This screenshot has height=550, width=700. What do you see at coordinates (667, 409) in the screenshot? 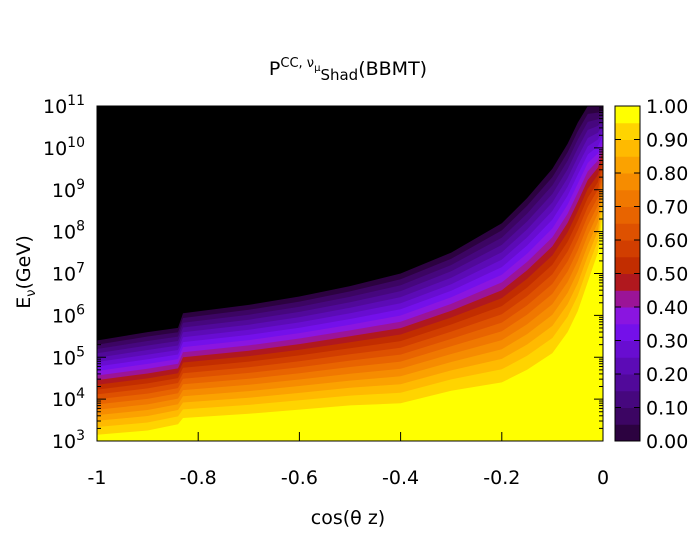
I see `colorbar-label: 0.10` at bounding box center [667, 409].